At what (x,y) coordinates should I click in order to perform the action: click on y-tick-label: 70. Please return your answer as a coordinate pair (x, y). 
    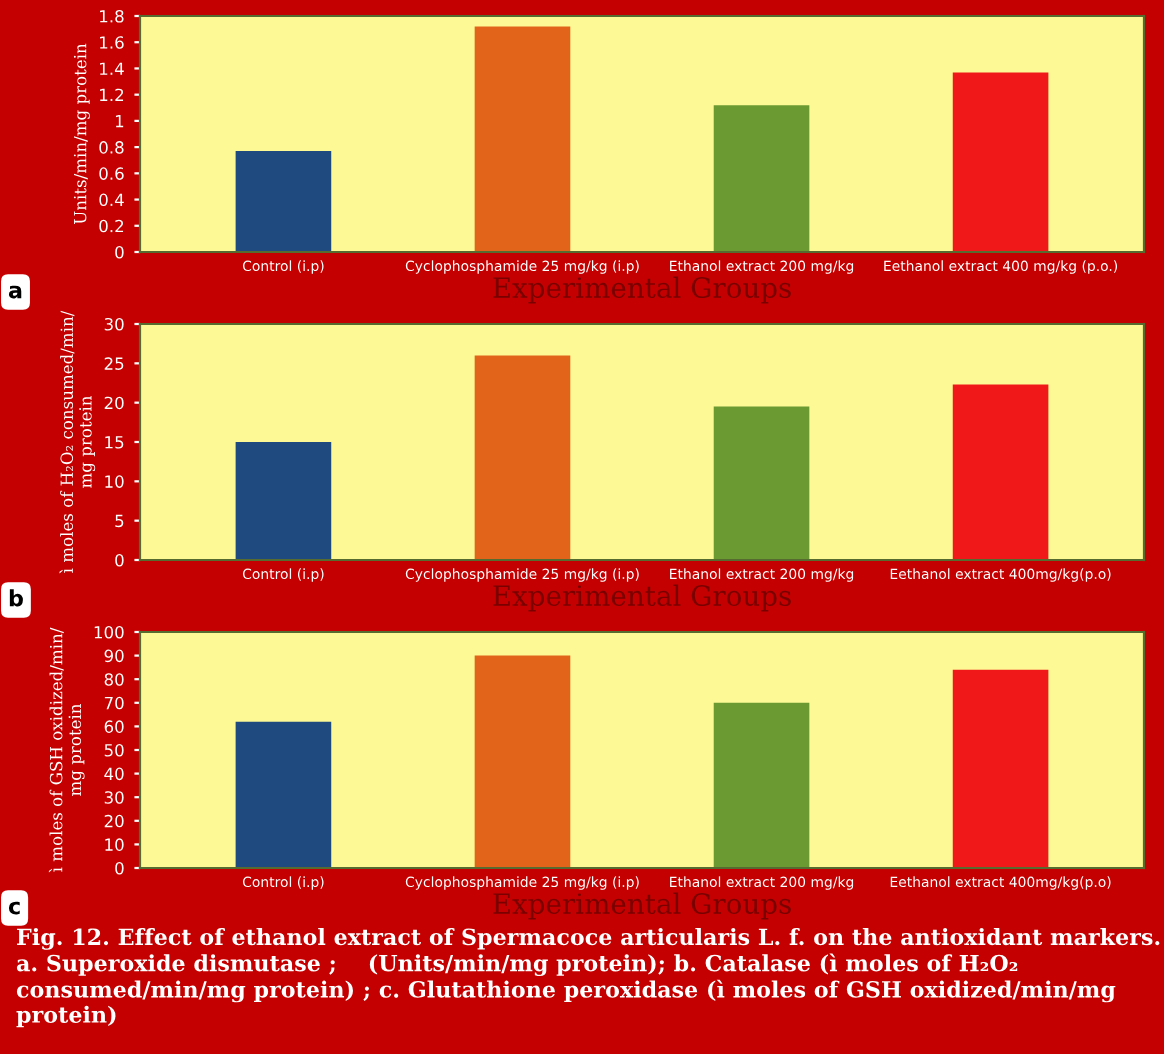
    Looking at the image, I should click on (114, 703).